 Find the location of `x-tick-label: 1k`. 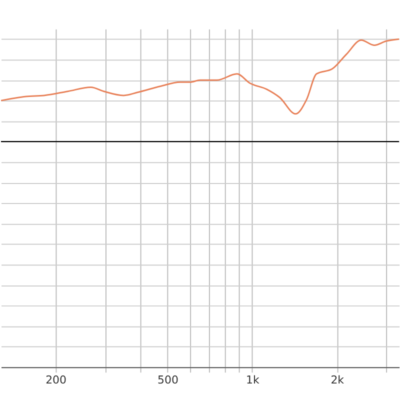

x-tick-label: 1k is located at coordinates (253, 380).